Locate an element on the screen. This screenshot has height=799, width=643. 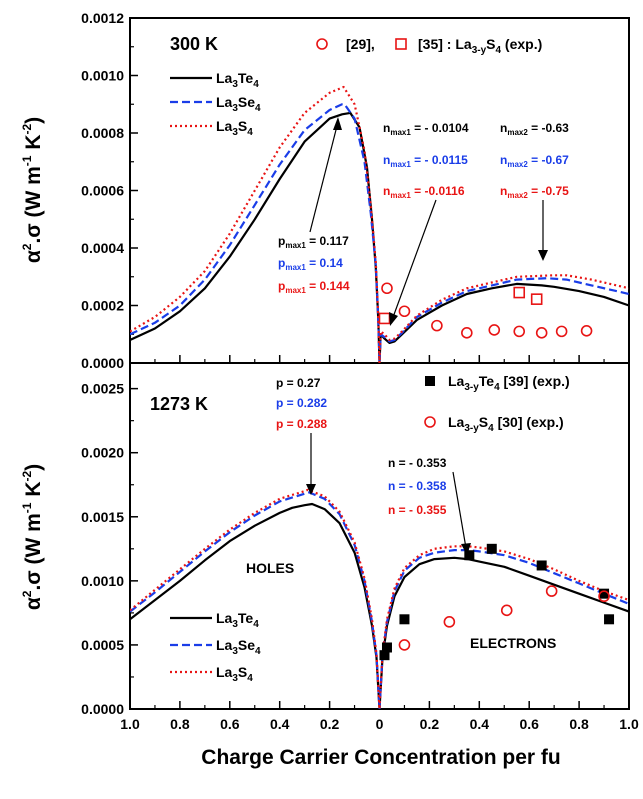
top-legend-ref35: [35] : La3-yS4 (exp.) is located at coordinates (480, 46).